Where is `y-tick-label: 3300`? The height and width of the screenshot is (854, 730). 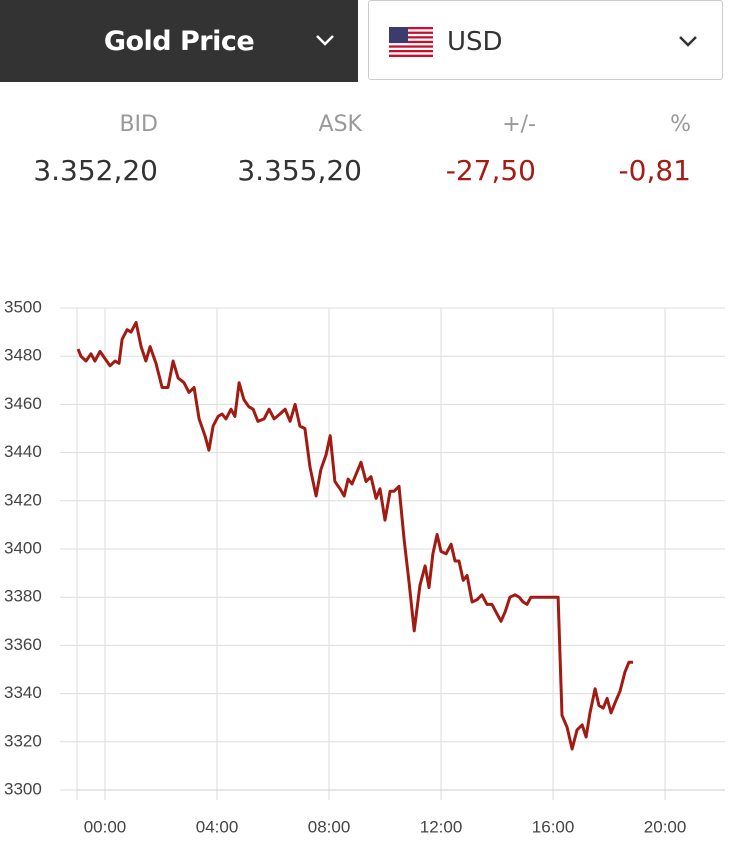 y-tick-label: 3300 is located at coordinates (23, 788).